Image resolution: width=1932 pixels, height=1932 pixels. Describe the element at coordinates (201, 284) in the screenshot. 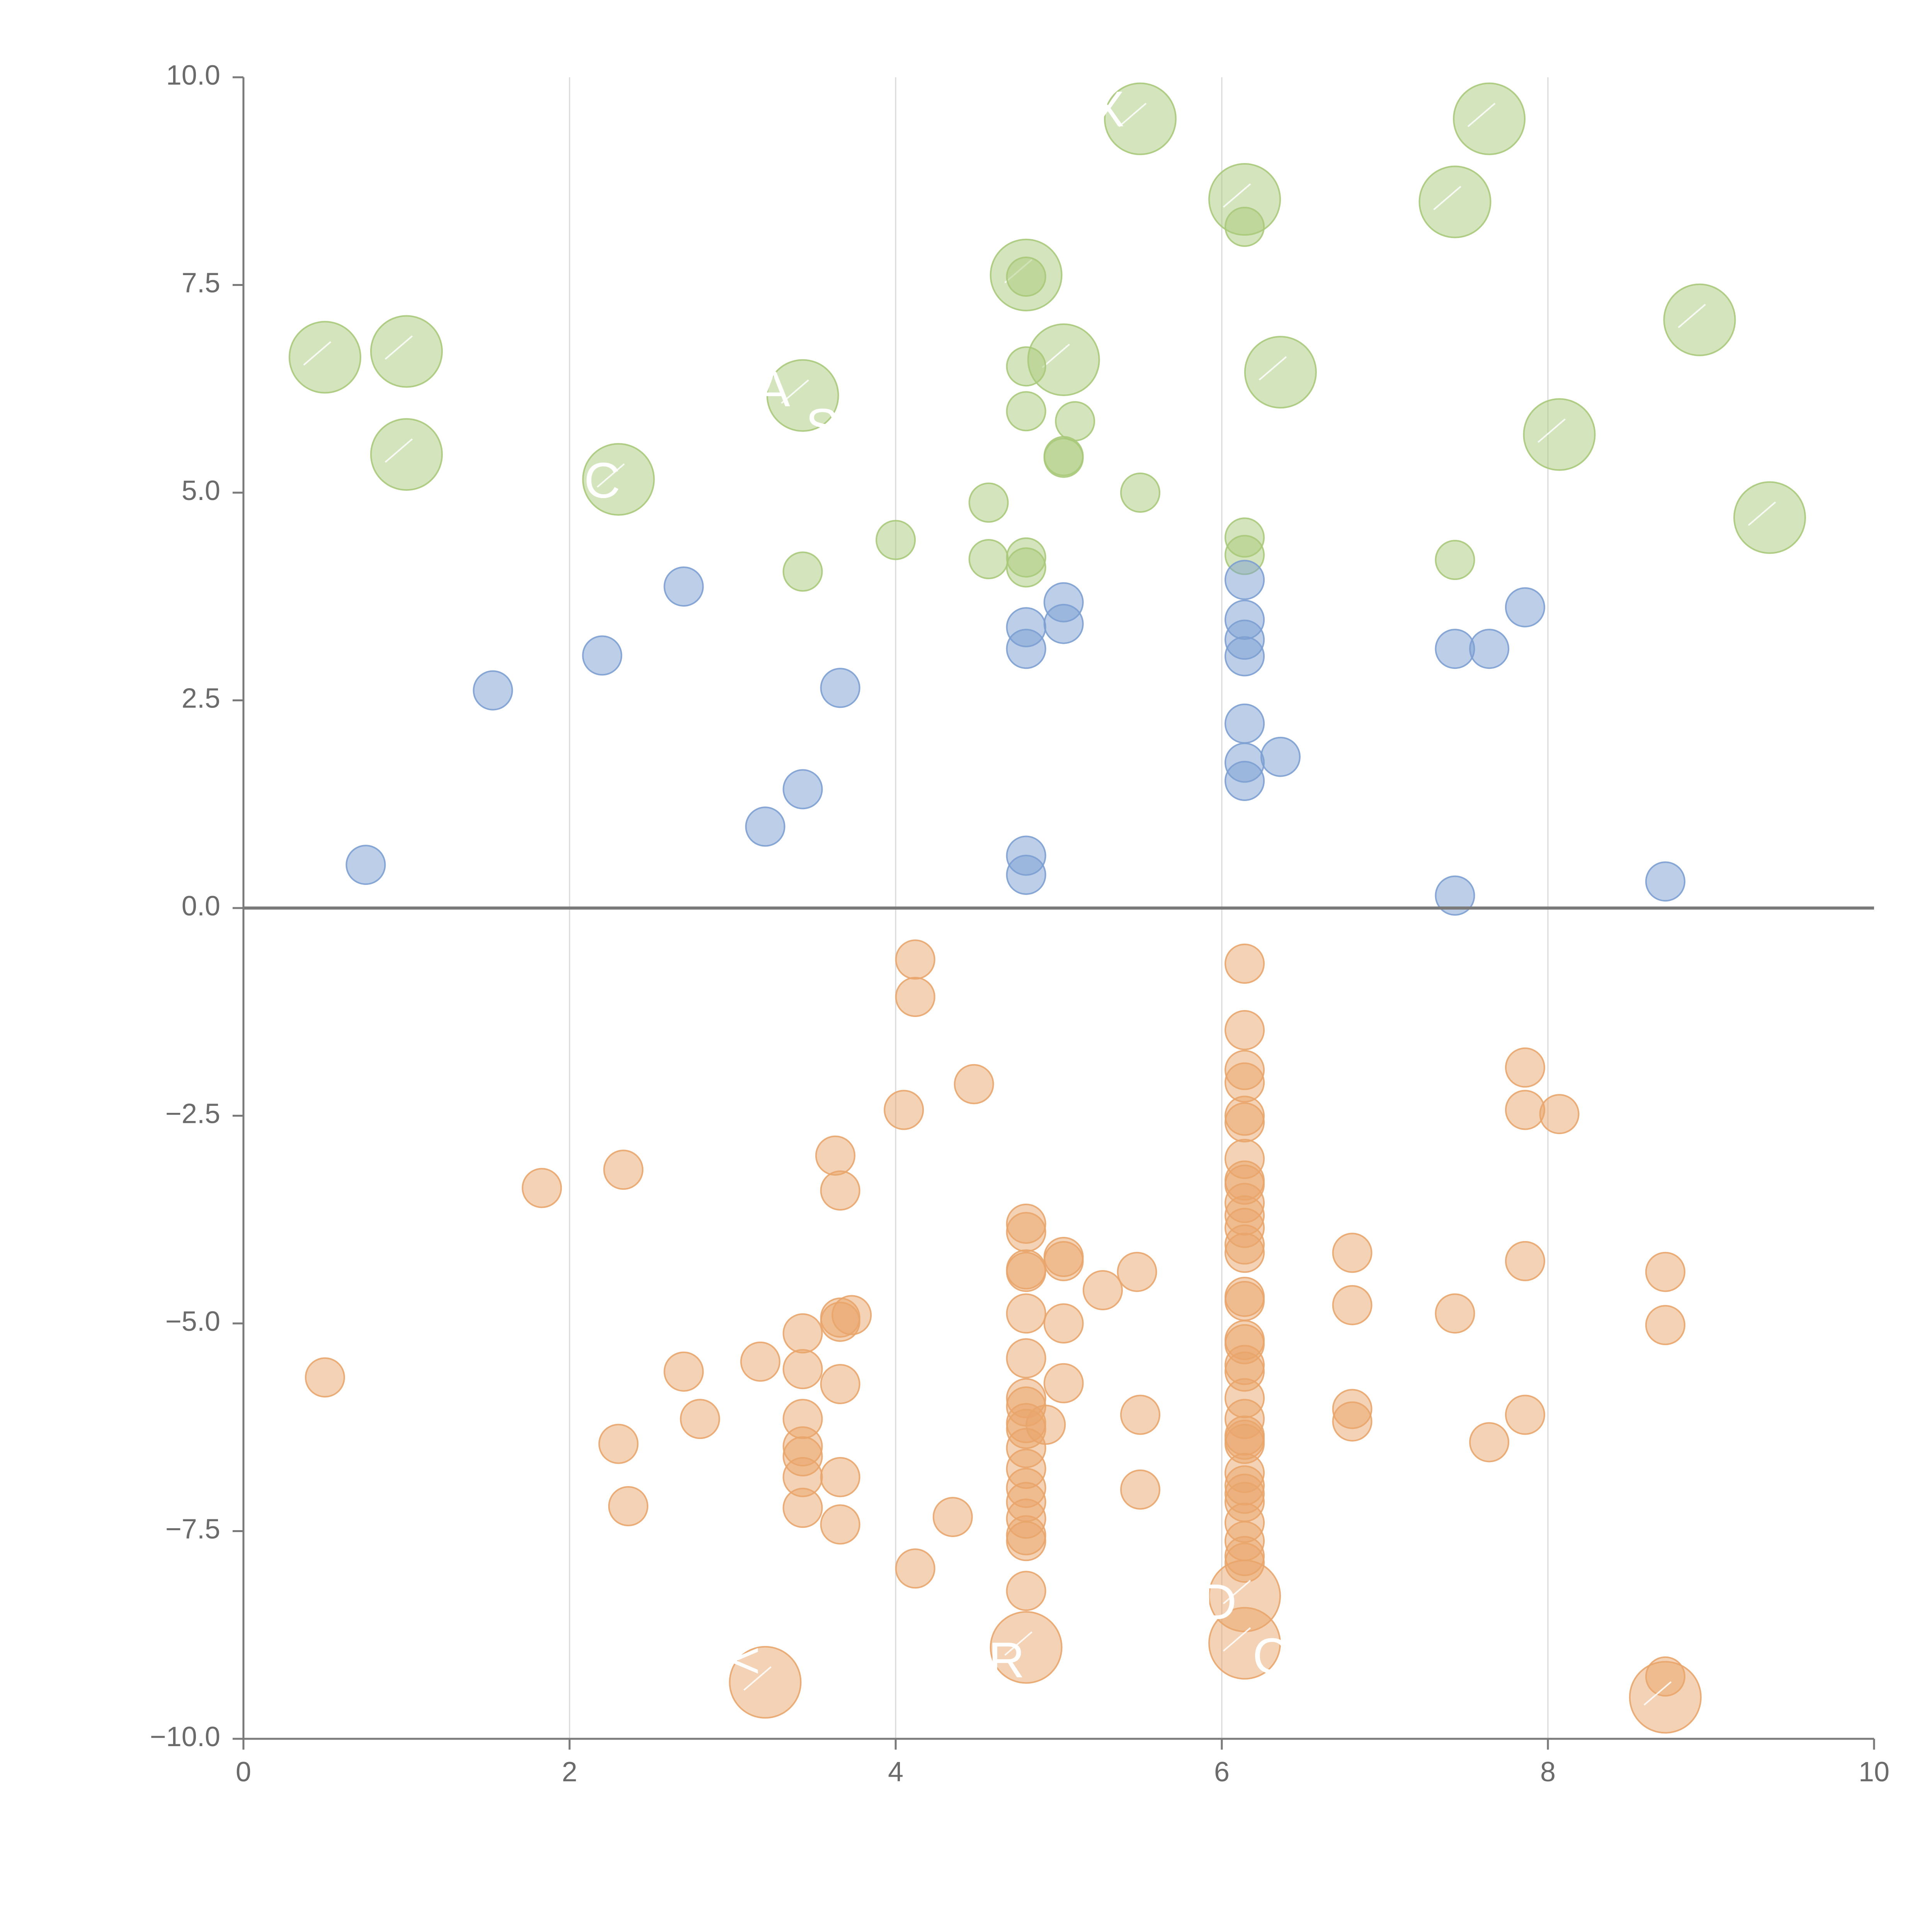

I see `y-tick-label: 7.5` at that location.